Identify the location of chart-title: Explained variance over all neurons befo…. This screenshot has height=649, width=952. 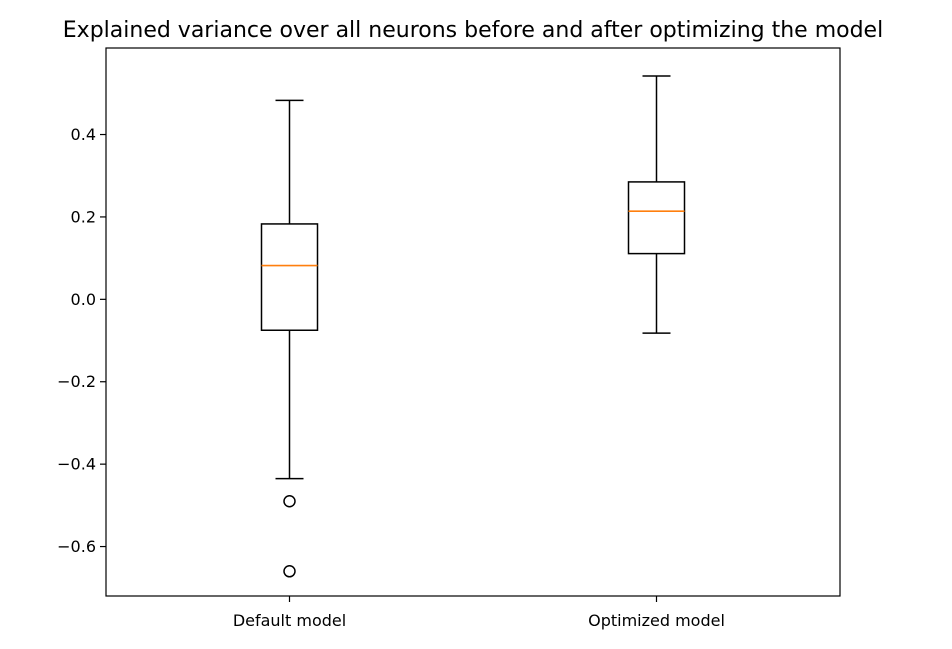
(473, 30).